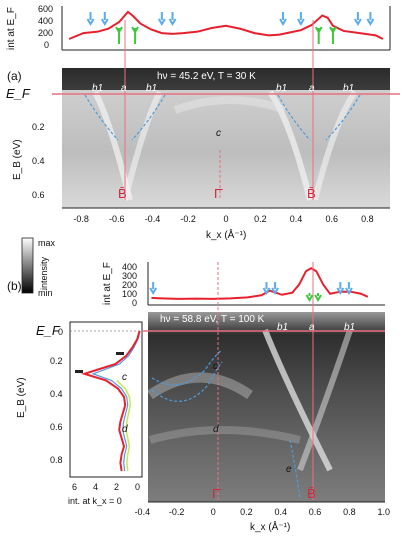 This screenshot has width=415, height=541. What do you see at coordinates (137, 487) in the screenshot?
I see `edc-xtick: 0` at bounding box center [137, 487].